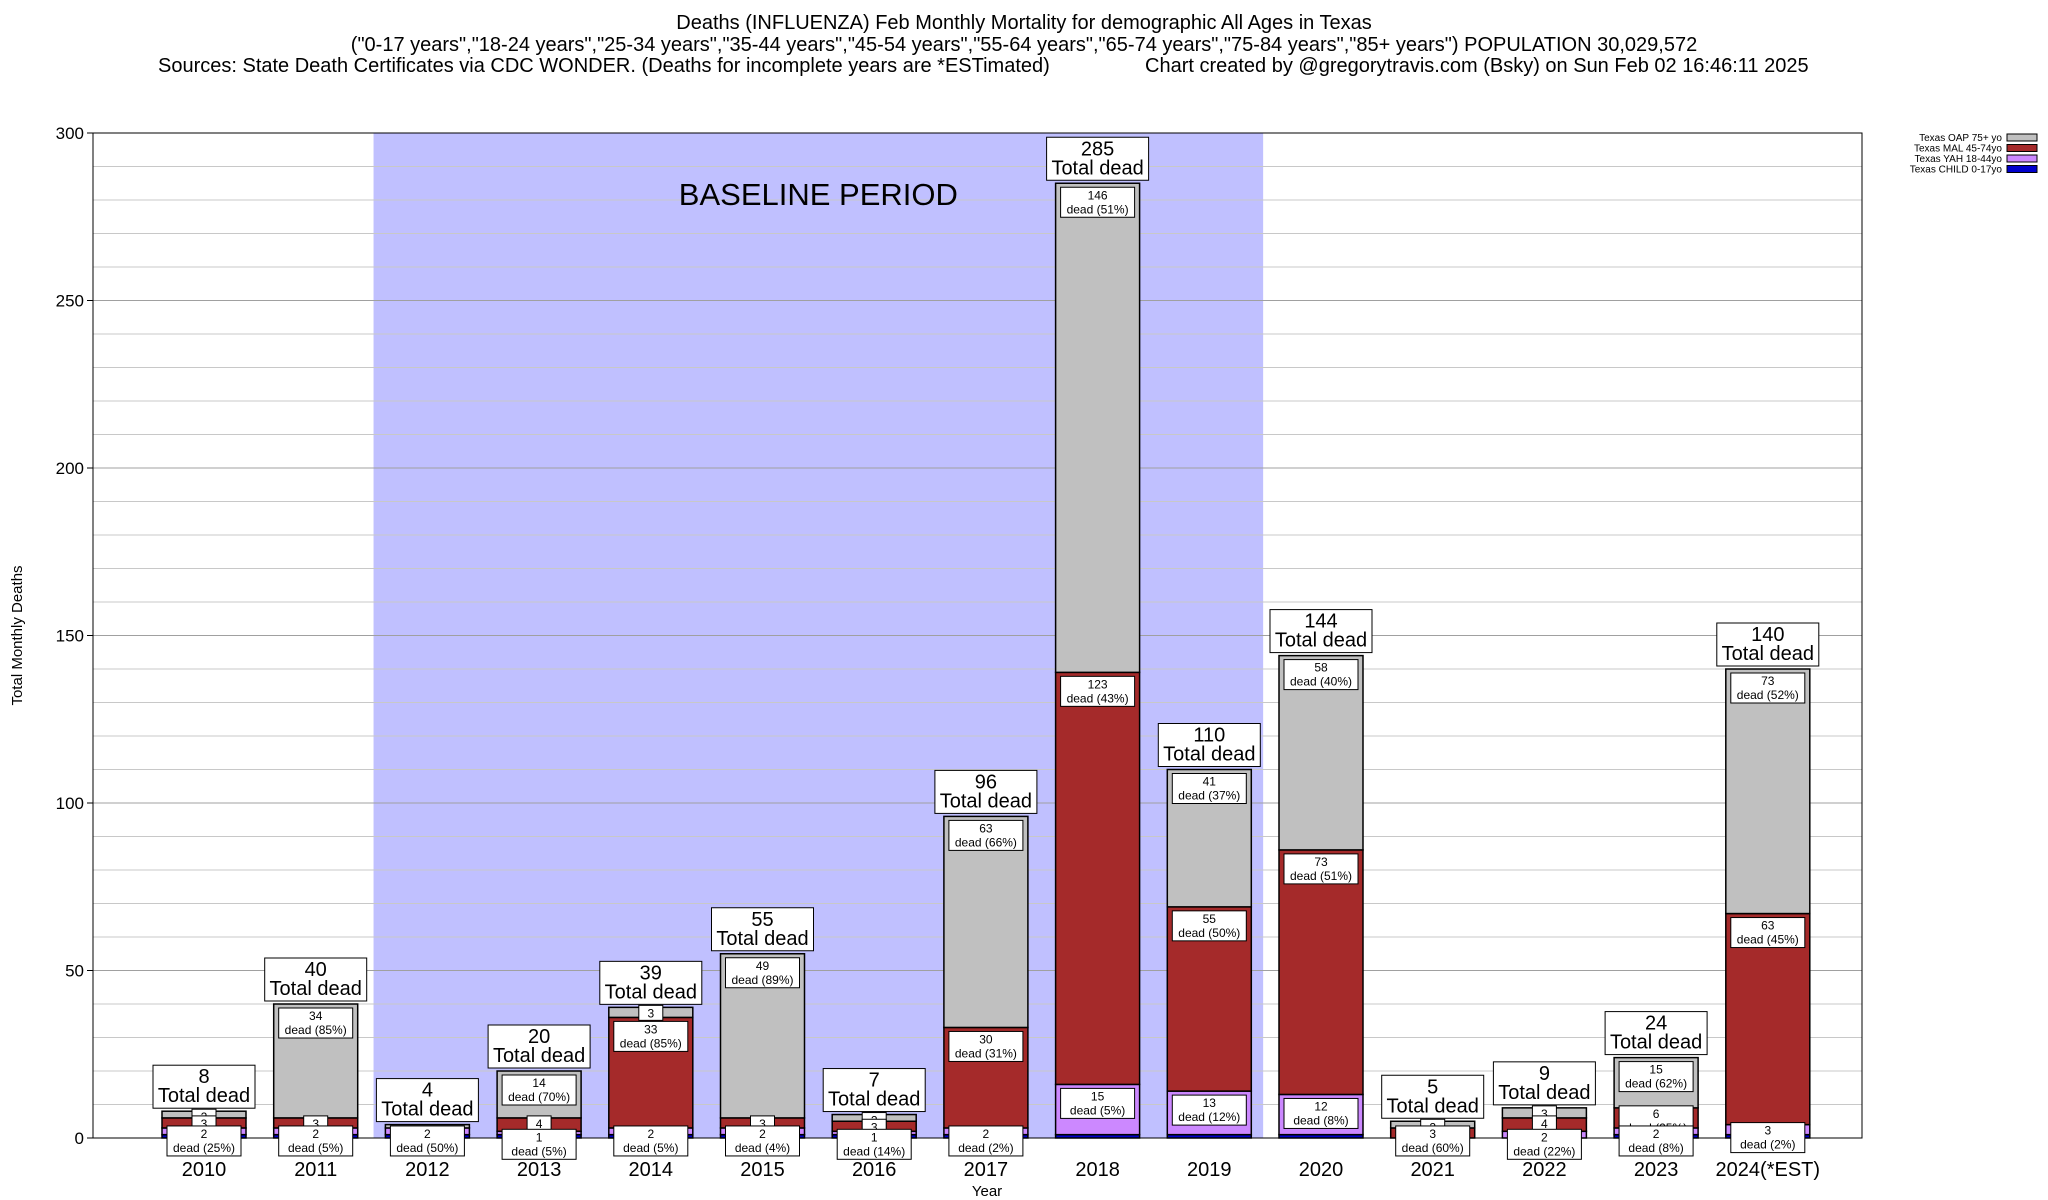 The image size is (2048, 1200). Describe the element at coordinates (1767, 1145) in the screenshot. I see `segment-pct-label: dead (2%)` at that location.